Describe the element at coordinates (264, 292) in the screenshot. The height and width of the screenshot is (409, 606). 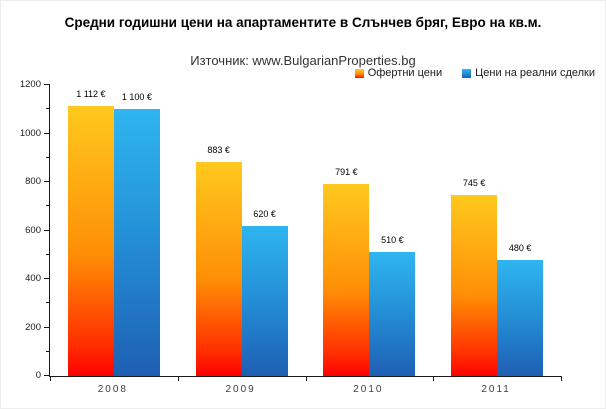
I see `bar-deals-2009: 620 €` at that location.